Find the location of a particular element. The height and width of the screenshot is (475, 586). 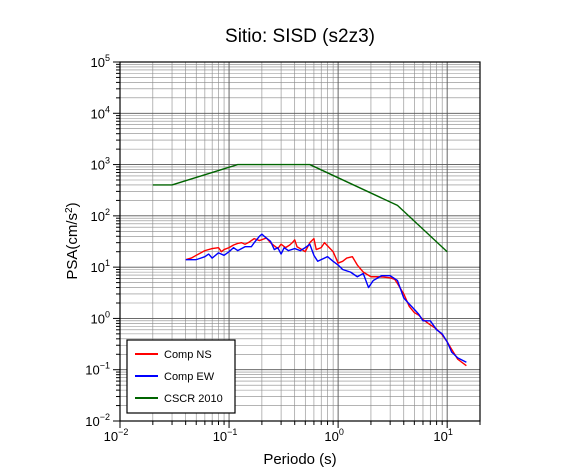

legend-label-comp-ew: Comp EW is located at coordinates (189, 377).